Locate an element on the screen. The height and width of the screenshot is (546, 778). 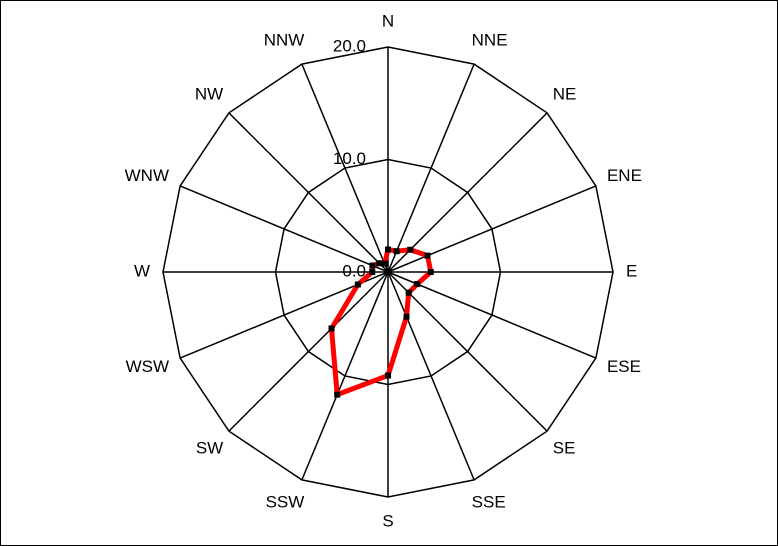
r-tick-label: 0.0 is located at coordinates (354, 270).